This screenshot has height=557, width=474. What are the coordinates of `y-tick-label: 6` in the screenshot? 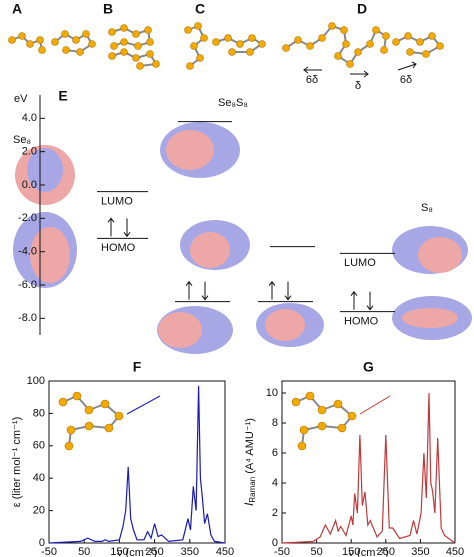 It's located at (275, 453).